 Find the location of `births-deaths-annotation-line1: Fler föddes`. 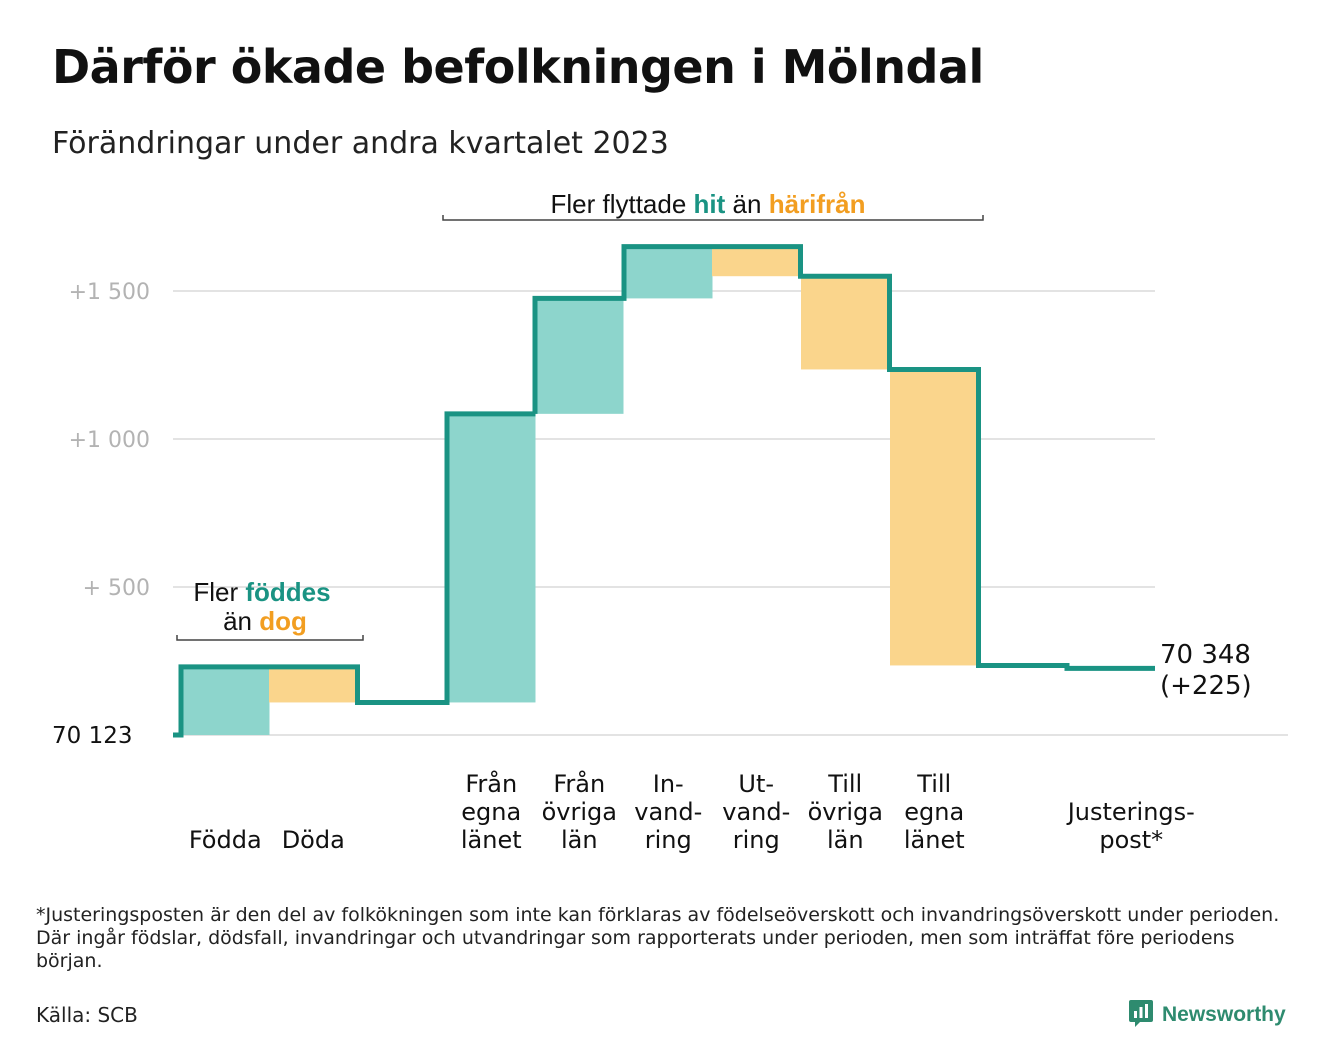

births-deaths-annotation-line1: Fler föddes is located at coordinates (261, 592).